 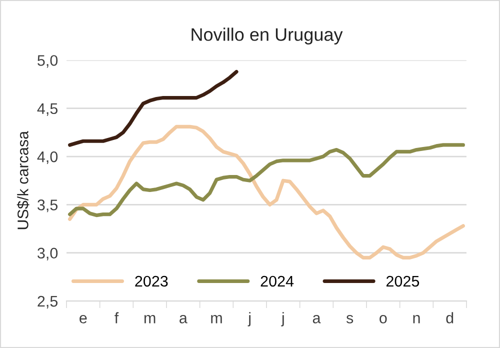 What do you see at coordinates (83, 319) in the screenshot?
I see `x-tick-label: e` at bounding box center [83, 319].